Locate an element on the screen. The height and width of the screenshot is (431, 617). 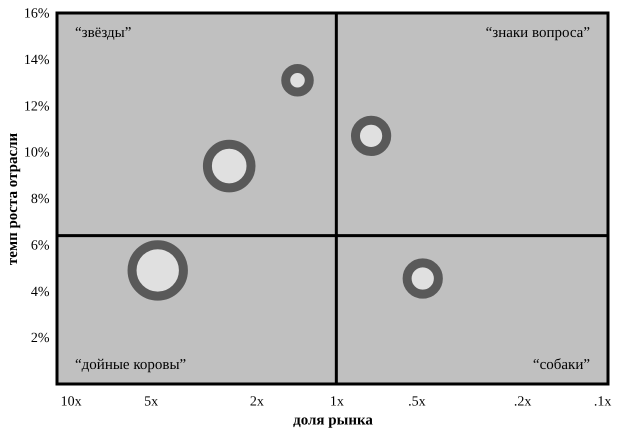
x-tick-label: .5x is located at coordinates (417, 402).